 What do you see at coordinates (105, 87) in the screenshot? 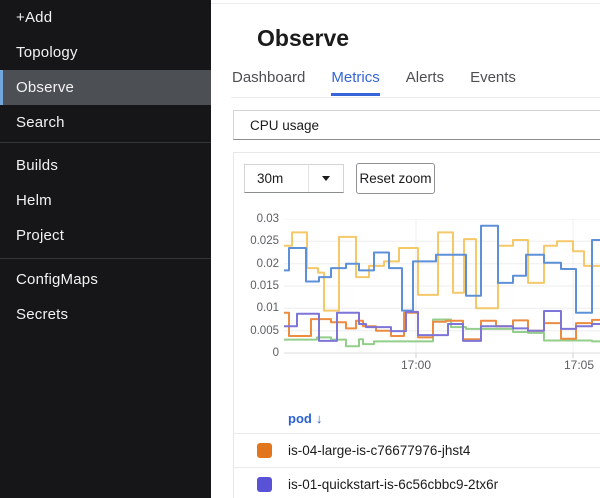
I see `sidebar-item-observe: Observe` at bounding box center [105, 87].